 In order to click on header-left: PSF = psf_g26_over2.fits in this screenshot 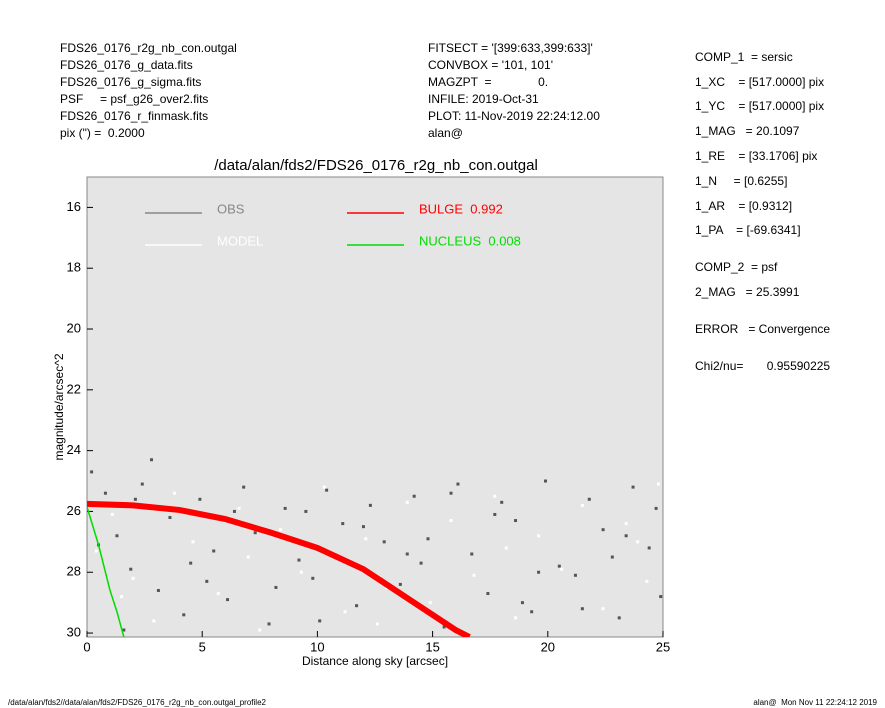, I will do `click(134, 99)`.